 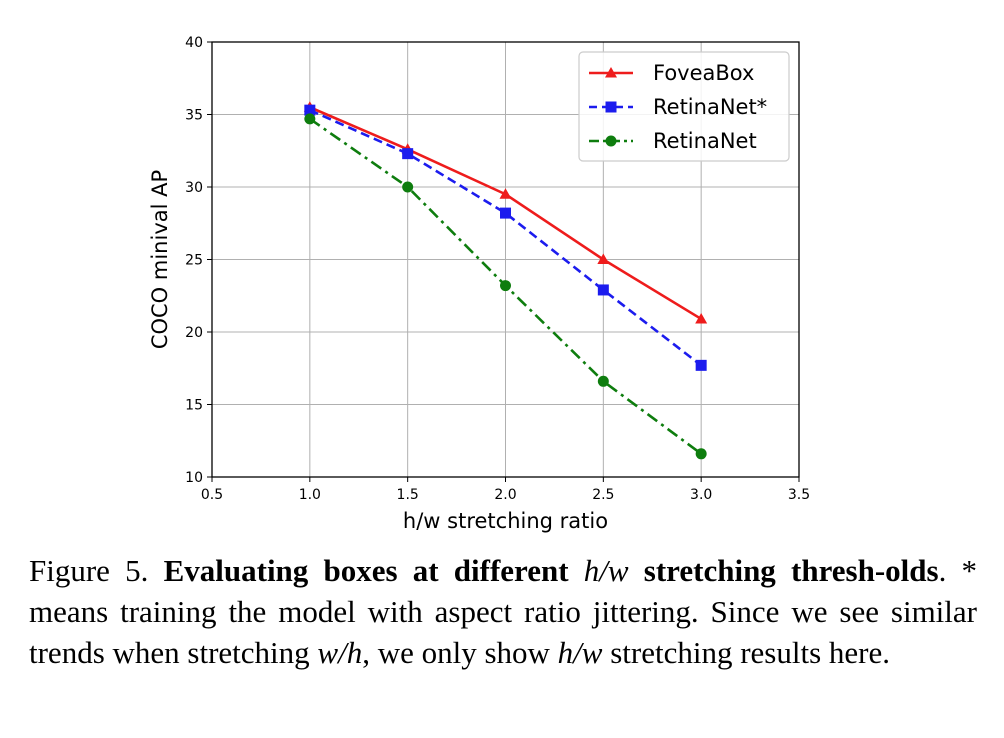 I want to click on series-retinanet, so click(x=505, y=237).